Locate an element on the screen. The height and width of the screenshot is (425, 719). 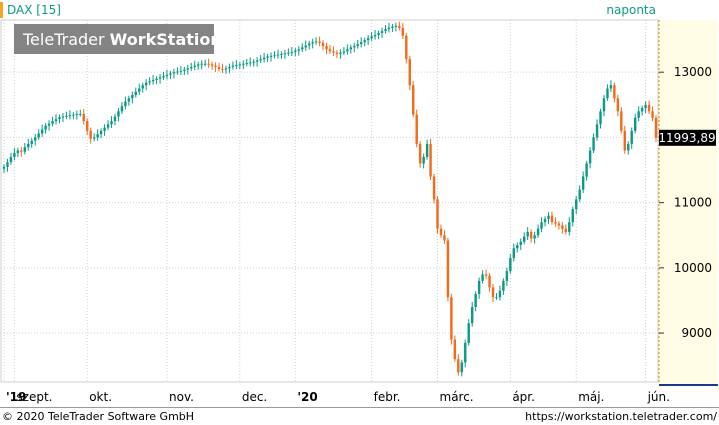
copyright-text: © 2020 TeleTrader Software GmbH is located at coordinates (98, 416).